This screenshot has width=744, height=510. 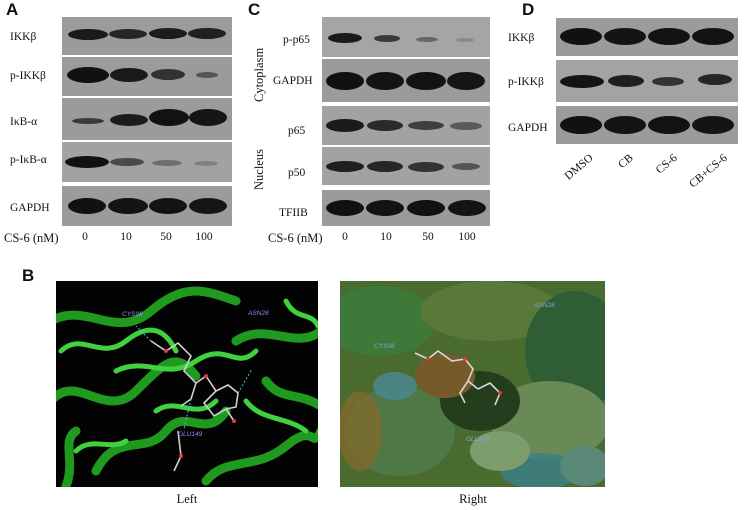 I want to click on row-label-p-ikkb-d: p-IKKβ, so click(x=526, y=82).